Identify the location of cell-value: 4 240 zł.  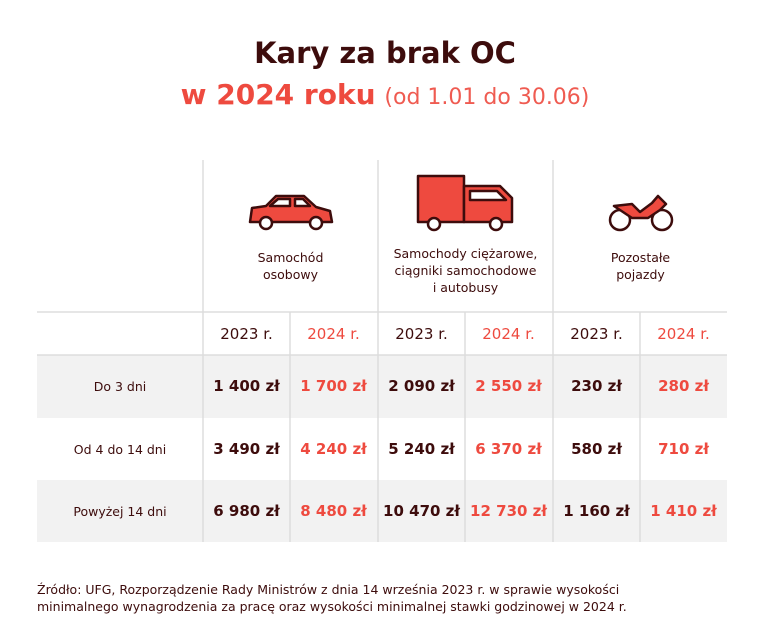
(333, 449).